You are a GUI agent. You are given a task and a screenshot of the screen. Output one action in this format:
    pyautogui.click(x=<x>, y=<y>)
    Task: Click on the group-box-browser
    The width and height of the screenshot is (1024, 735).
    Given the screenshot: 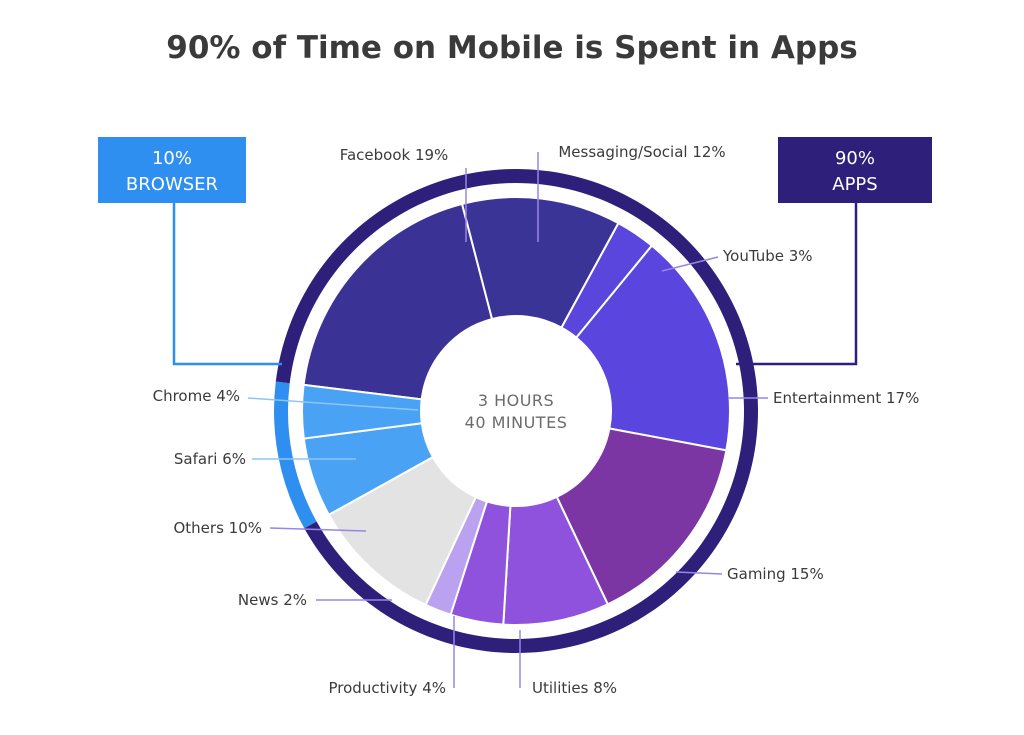 What is the action you would take?
    pyautogui.click(x=172, y=170)
    